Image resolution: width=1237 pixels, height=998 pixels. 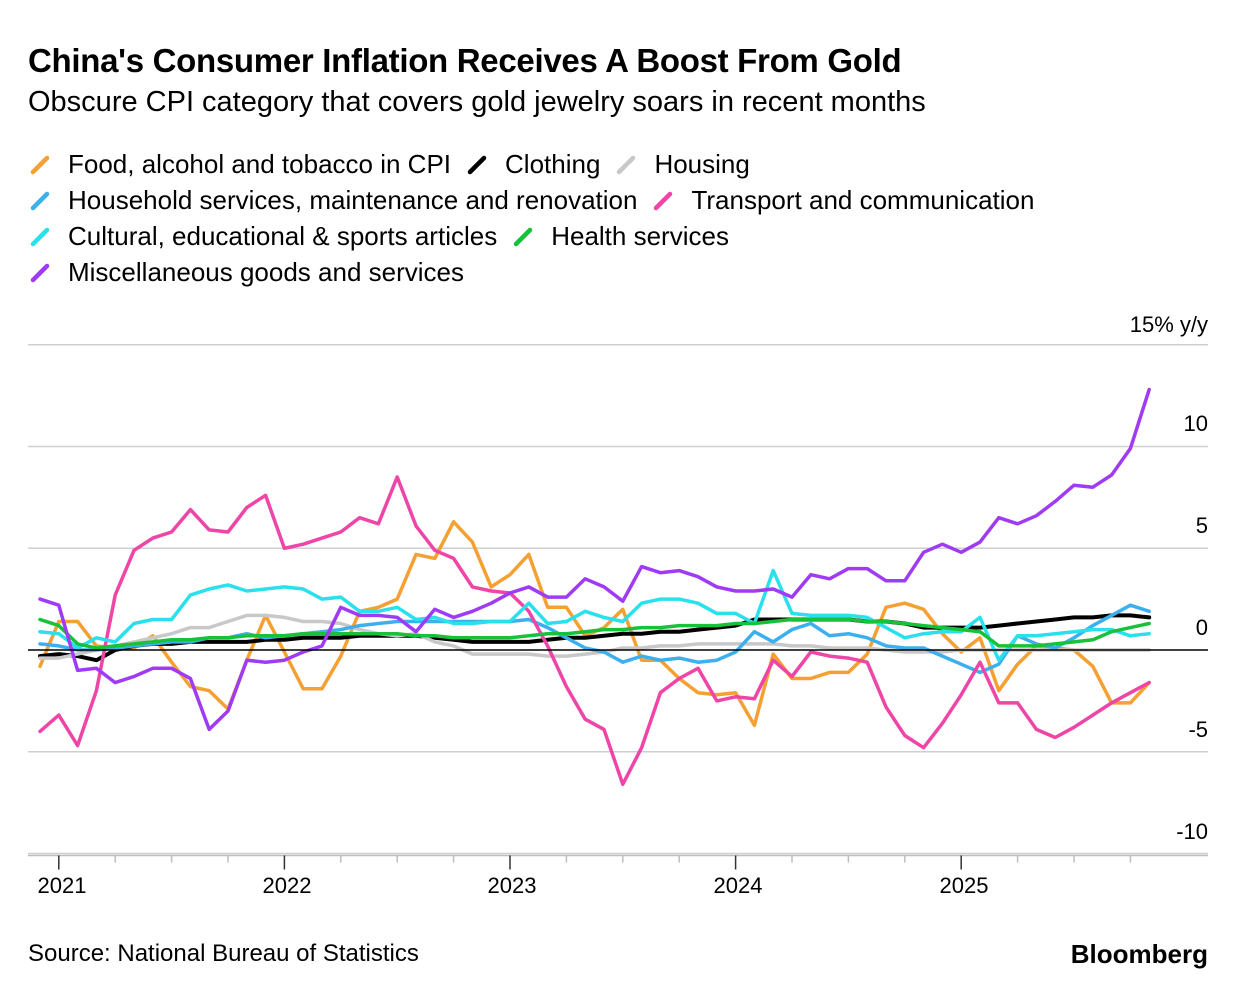 What do you see at coordinates (260, 163) in the screenshot?
I see `legend-label: Food, alcohol and tobacco in CPI` at bounding box center [260, 163].